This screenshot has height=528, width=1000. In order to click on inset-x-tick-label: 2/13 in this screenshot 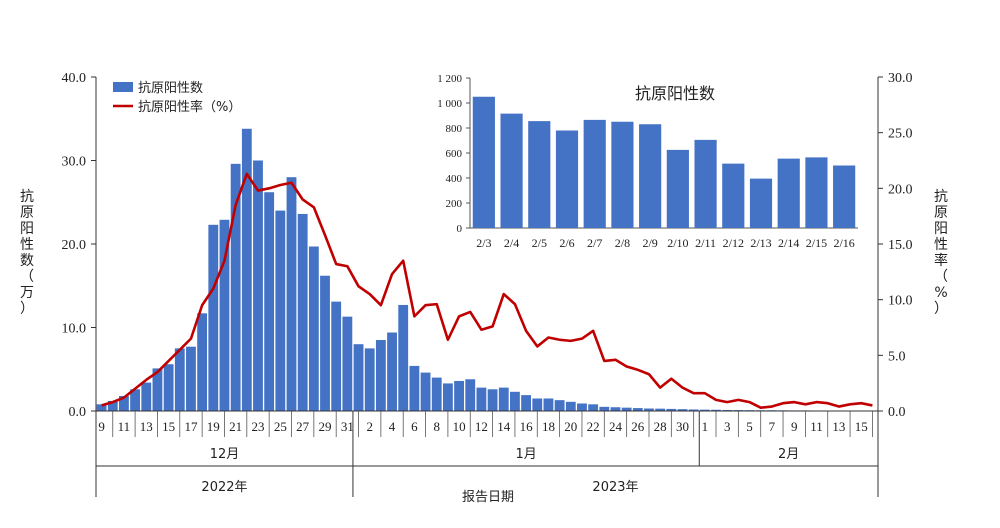, I will do `click(760, 243)`.